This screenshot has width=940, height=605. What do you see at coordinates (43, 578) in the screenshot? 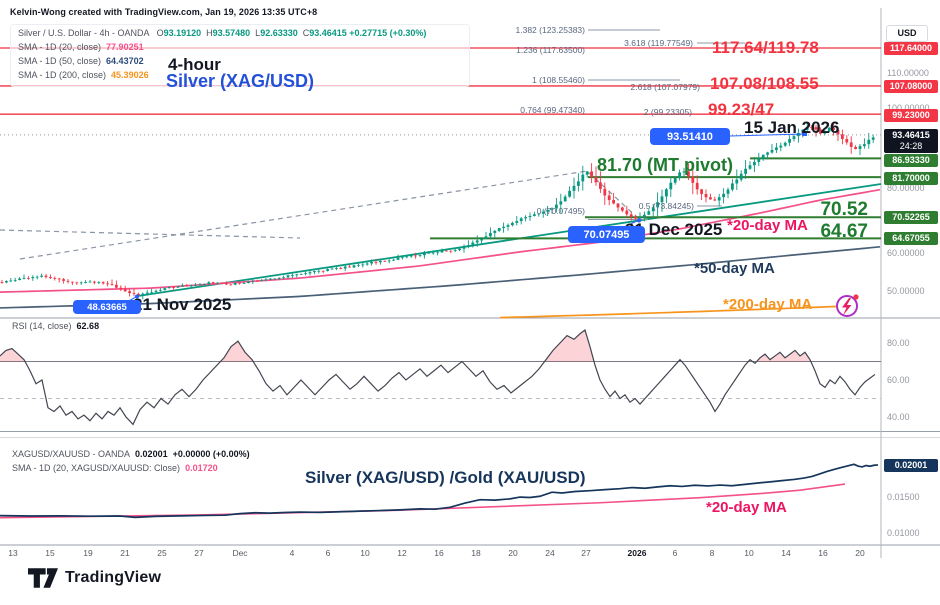
I see `tradingview-logo-icon` at bounding box center [43, 578].